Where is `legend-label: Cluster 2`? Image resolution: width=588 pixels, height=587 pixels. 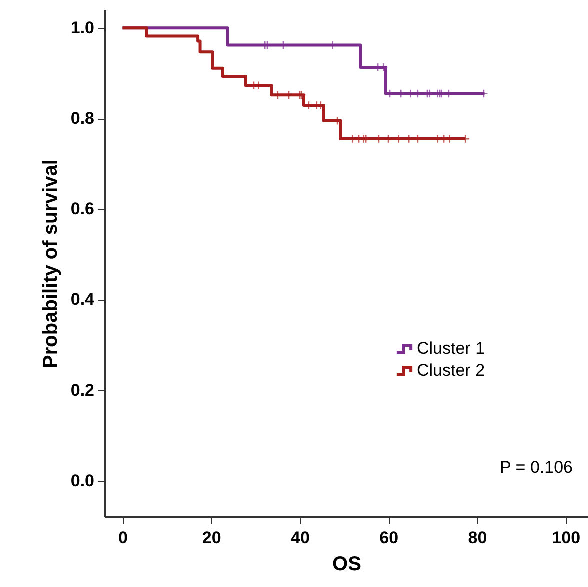
legend-label: Cluster 2 is located at coordinates (451, 370).